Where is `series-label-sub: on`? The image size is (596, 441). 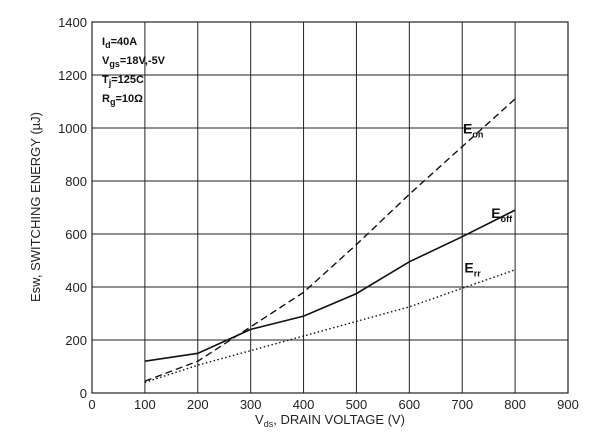 series-label-sub: on is located at coordinates (477, 134).